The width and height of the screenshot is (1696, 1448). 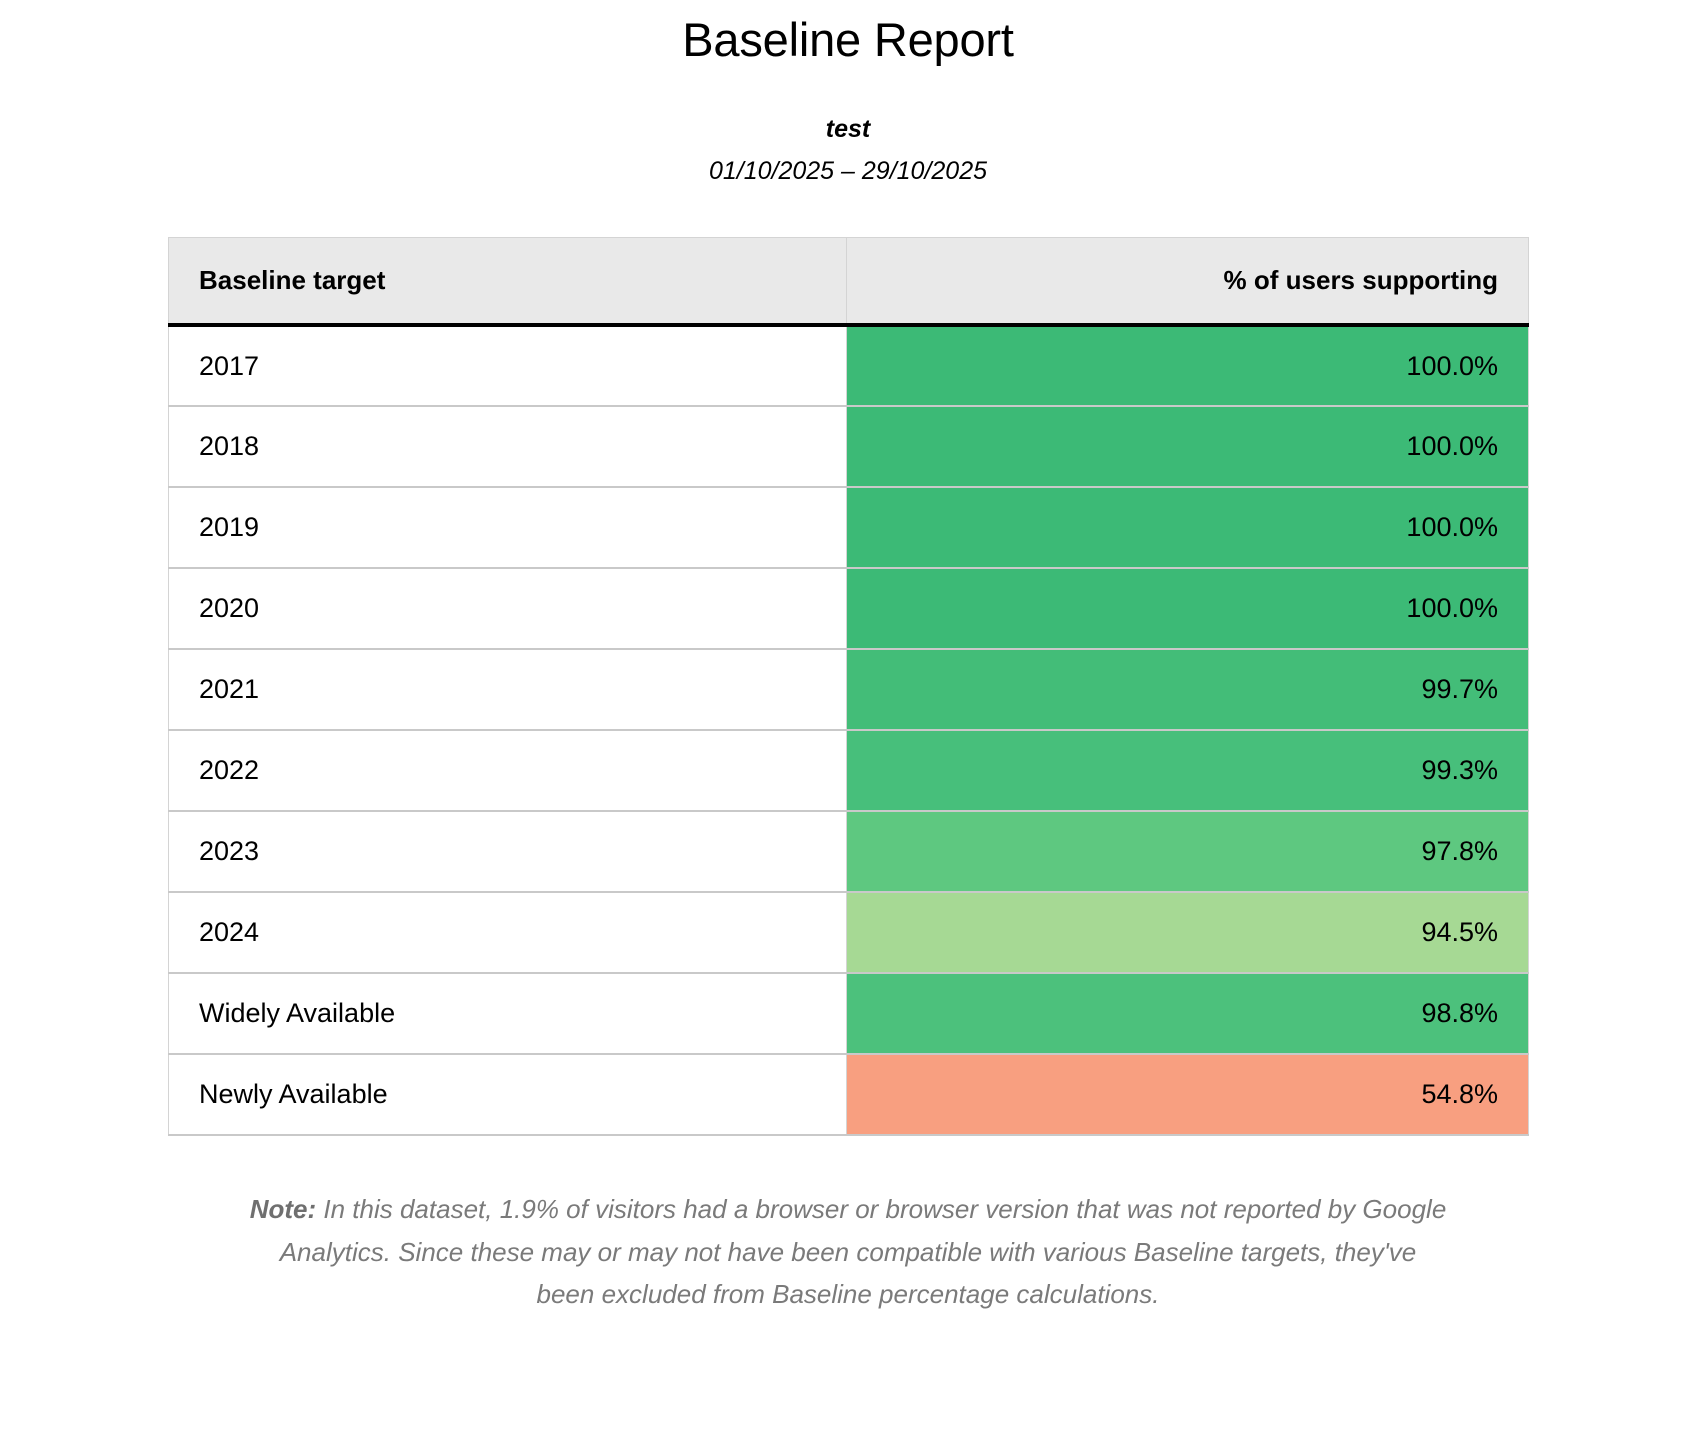 I want to click on table-row: 2018 100.0%, so click(x=848, y=447).